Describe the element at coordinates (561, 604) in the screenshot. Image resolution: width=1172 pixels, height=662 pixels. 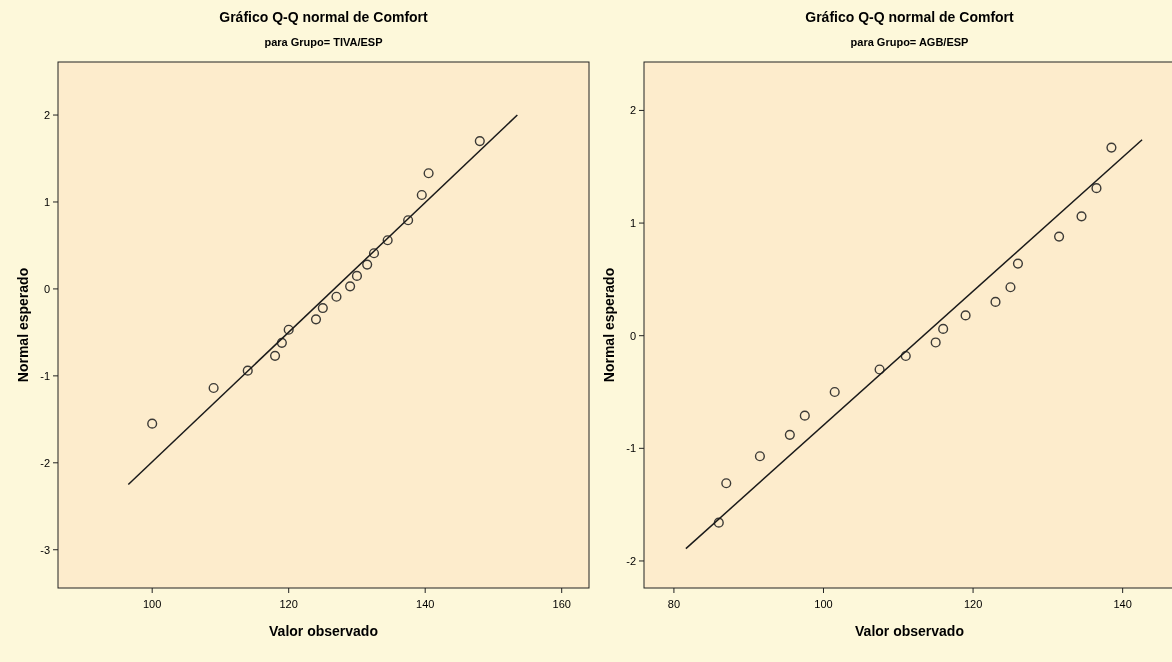
I see `x-tick-label: 160` at that location.